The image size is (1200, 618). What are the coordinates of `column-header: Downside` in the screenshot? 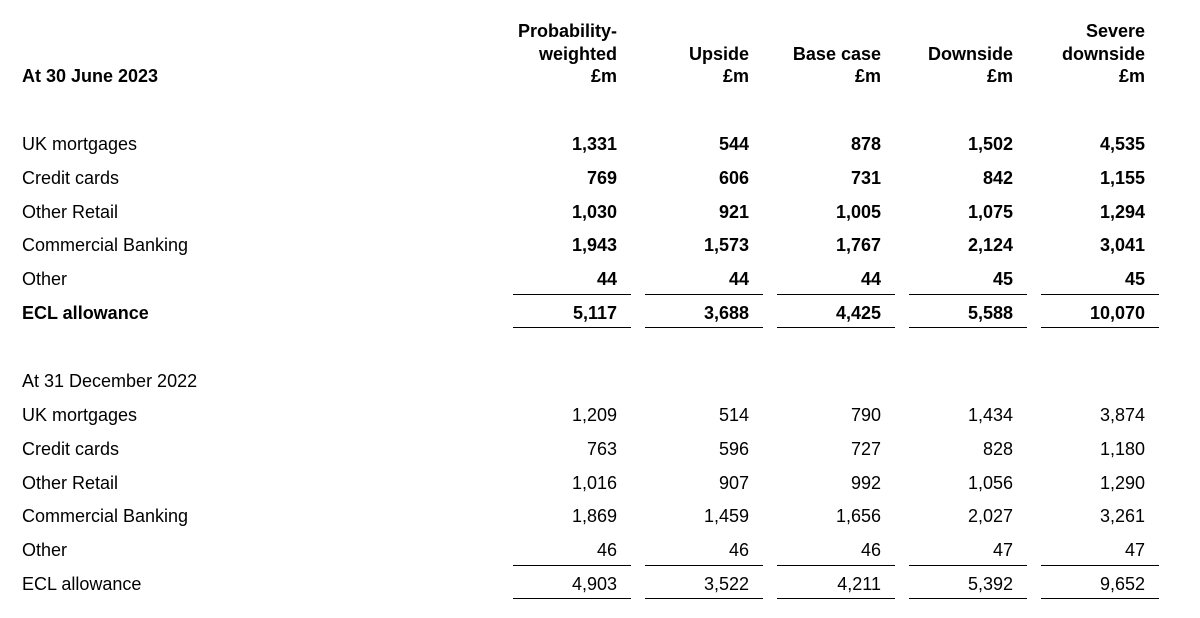 It's located at (970, 53).